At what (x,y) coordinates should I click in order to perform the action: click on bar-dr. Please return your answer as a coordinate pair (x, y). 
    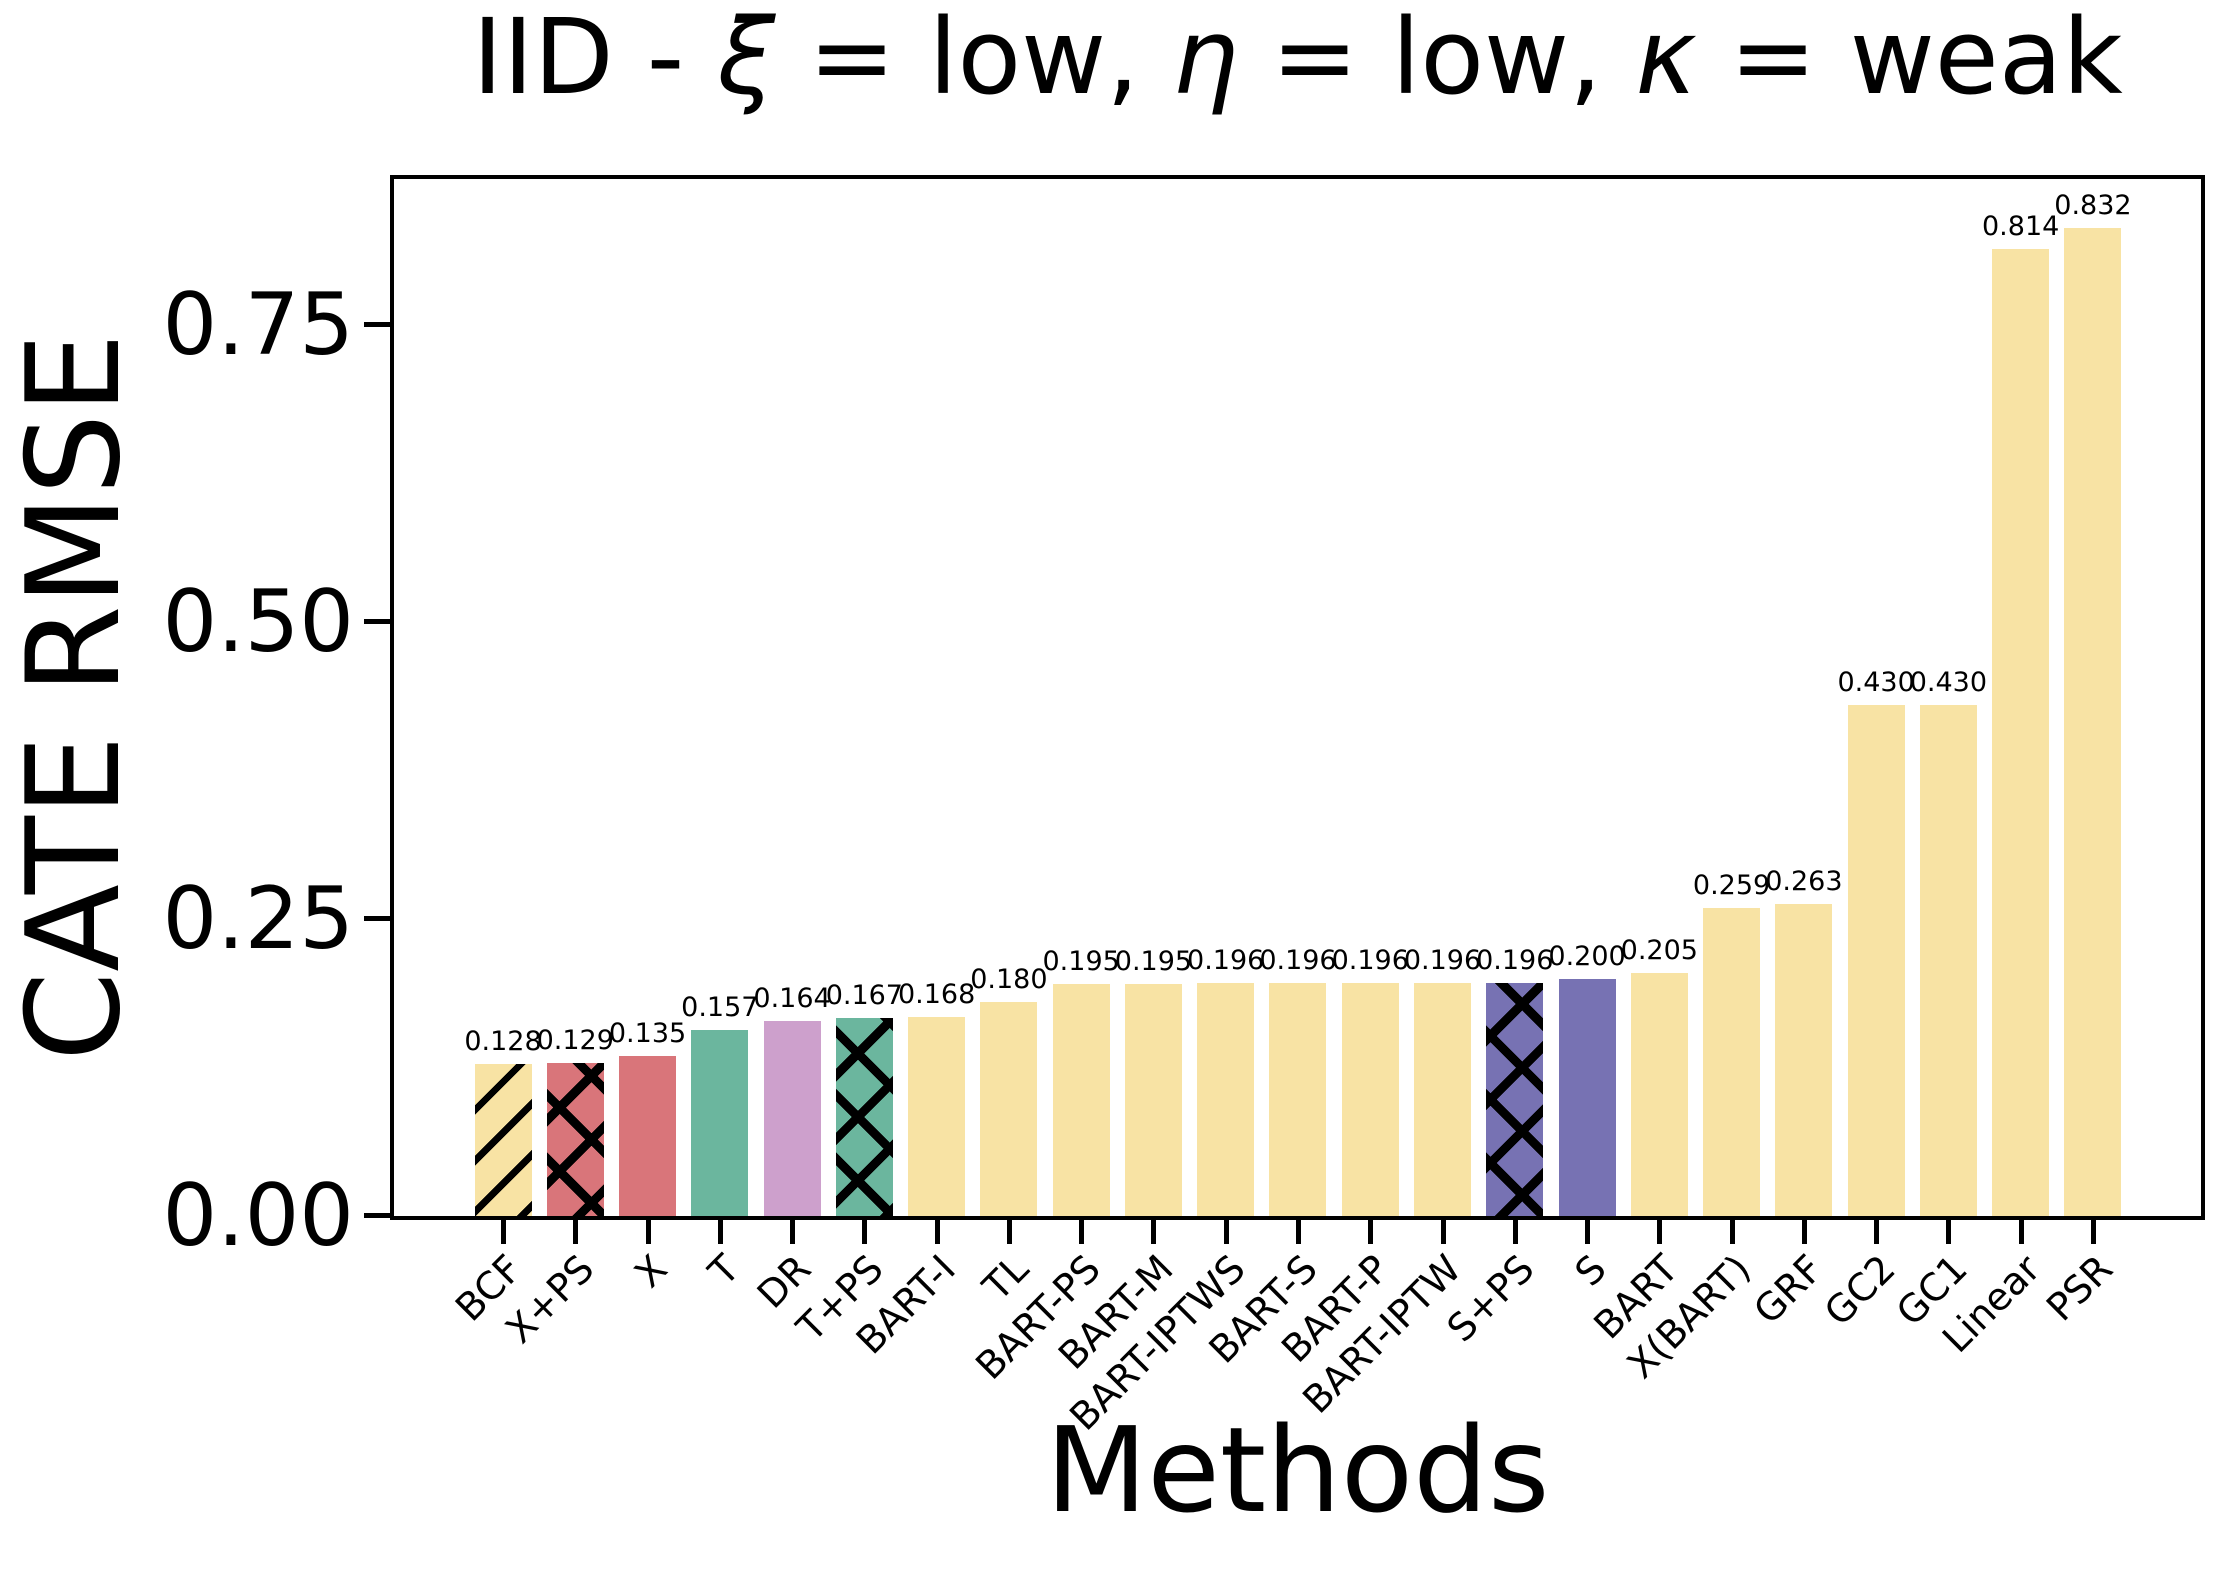
    Looking at the image, I should click on (792, 1118).